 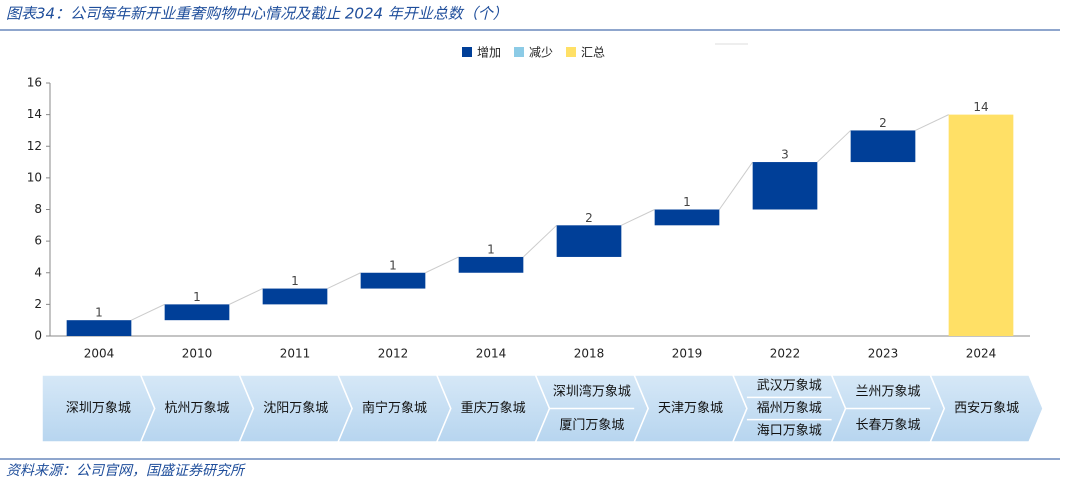 I want to click on title: 图表34：公司每年新开业重奢购物中心情况及截止 2024 年开业总数（个）, so click(x=257, y=14).